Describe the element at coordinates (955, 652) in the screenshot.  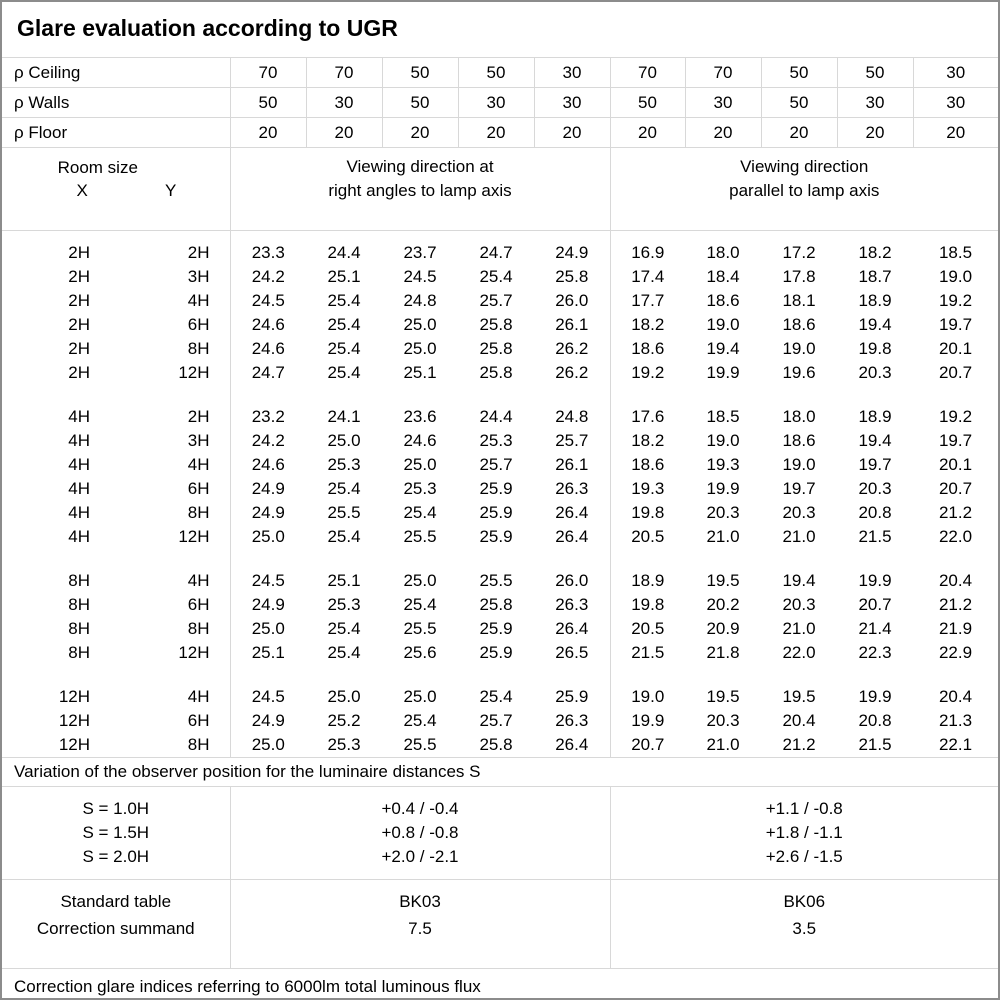
I see `ugr-value: 22.9` at that location.